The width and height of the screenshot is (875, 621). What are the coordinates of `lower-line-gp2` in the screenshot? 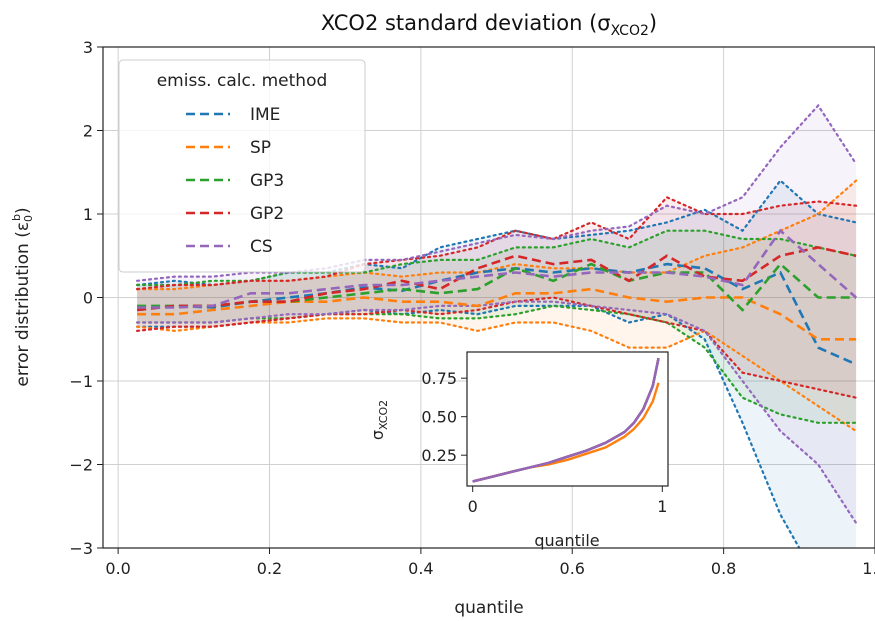 It's located at (497, 347).